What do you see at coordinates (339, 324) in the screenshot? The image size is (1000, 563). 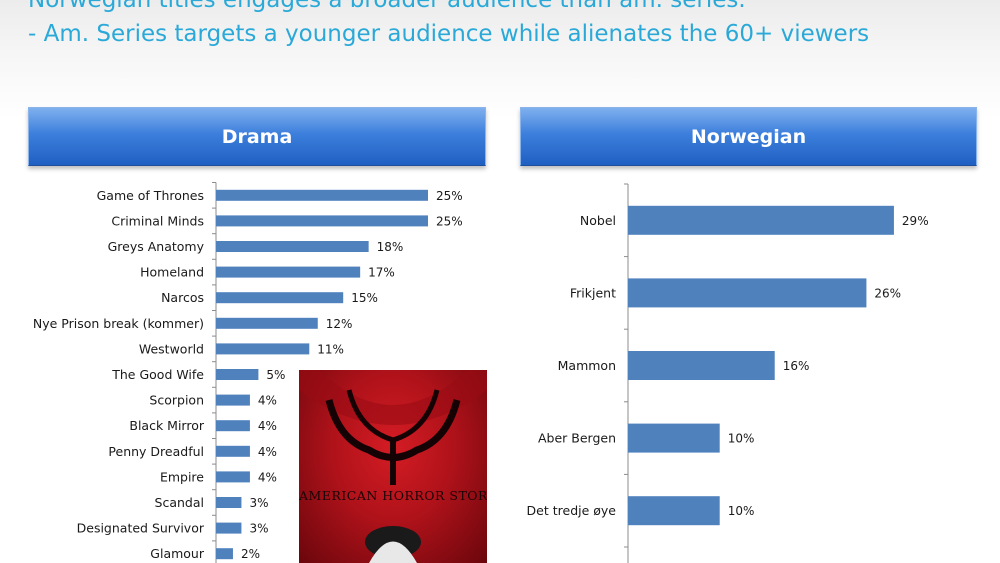 I see `value-label: 12%` at bounding box center [339, 324].